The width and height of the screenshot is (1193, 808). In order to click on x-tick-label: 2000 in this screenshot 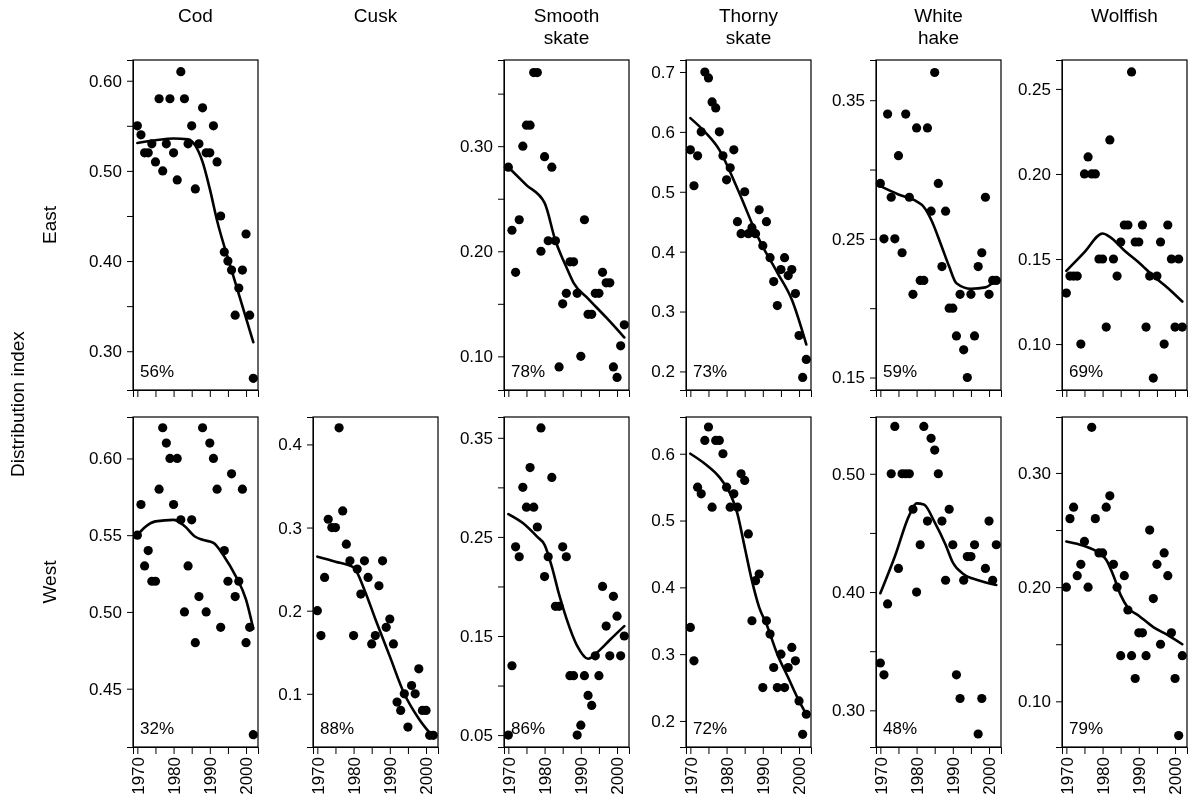, I will do `click(427, 776)`.